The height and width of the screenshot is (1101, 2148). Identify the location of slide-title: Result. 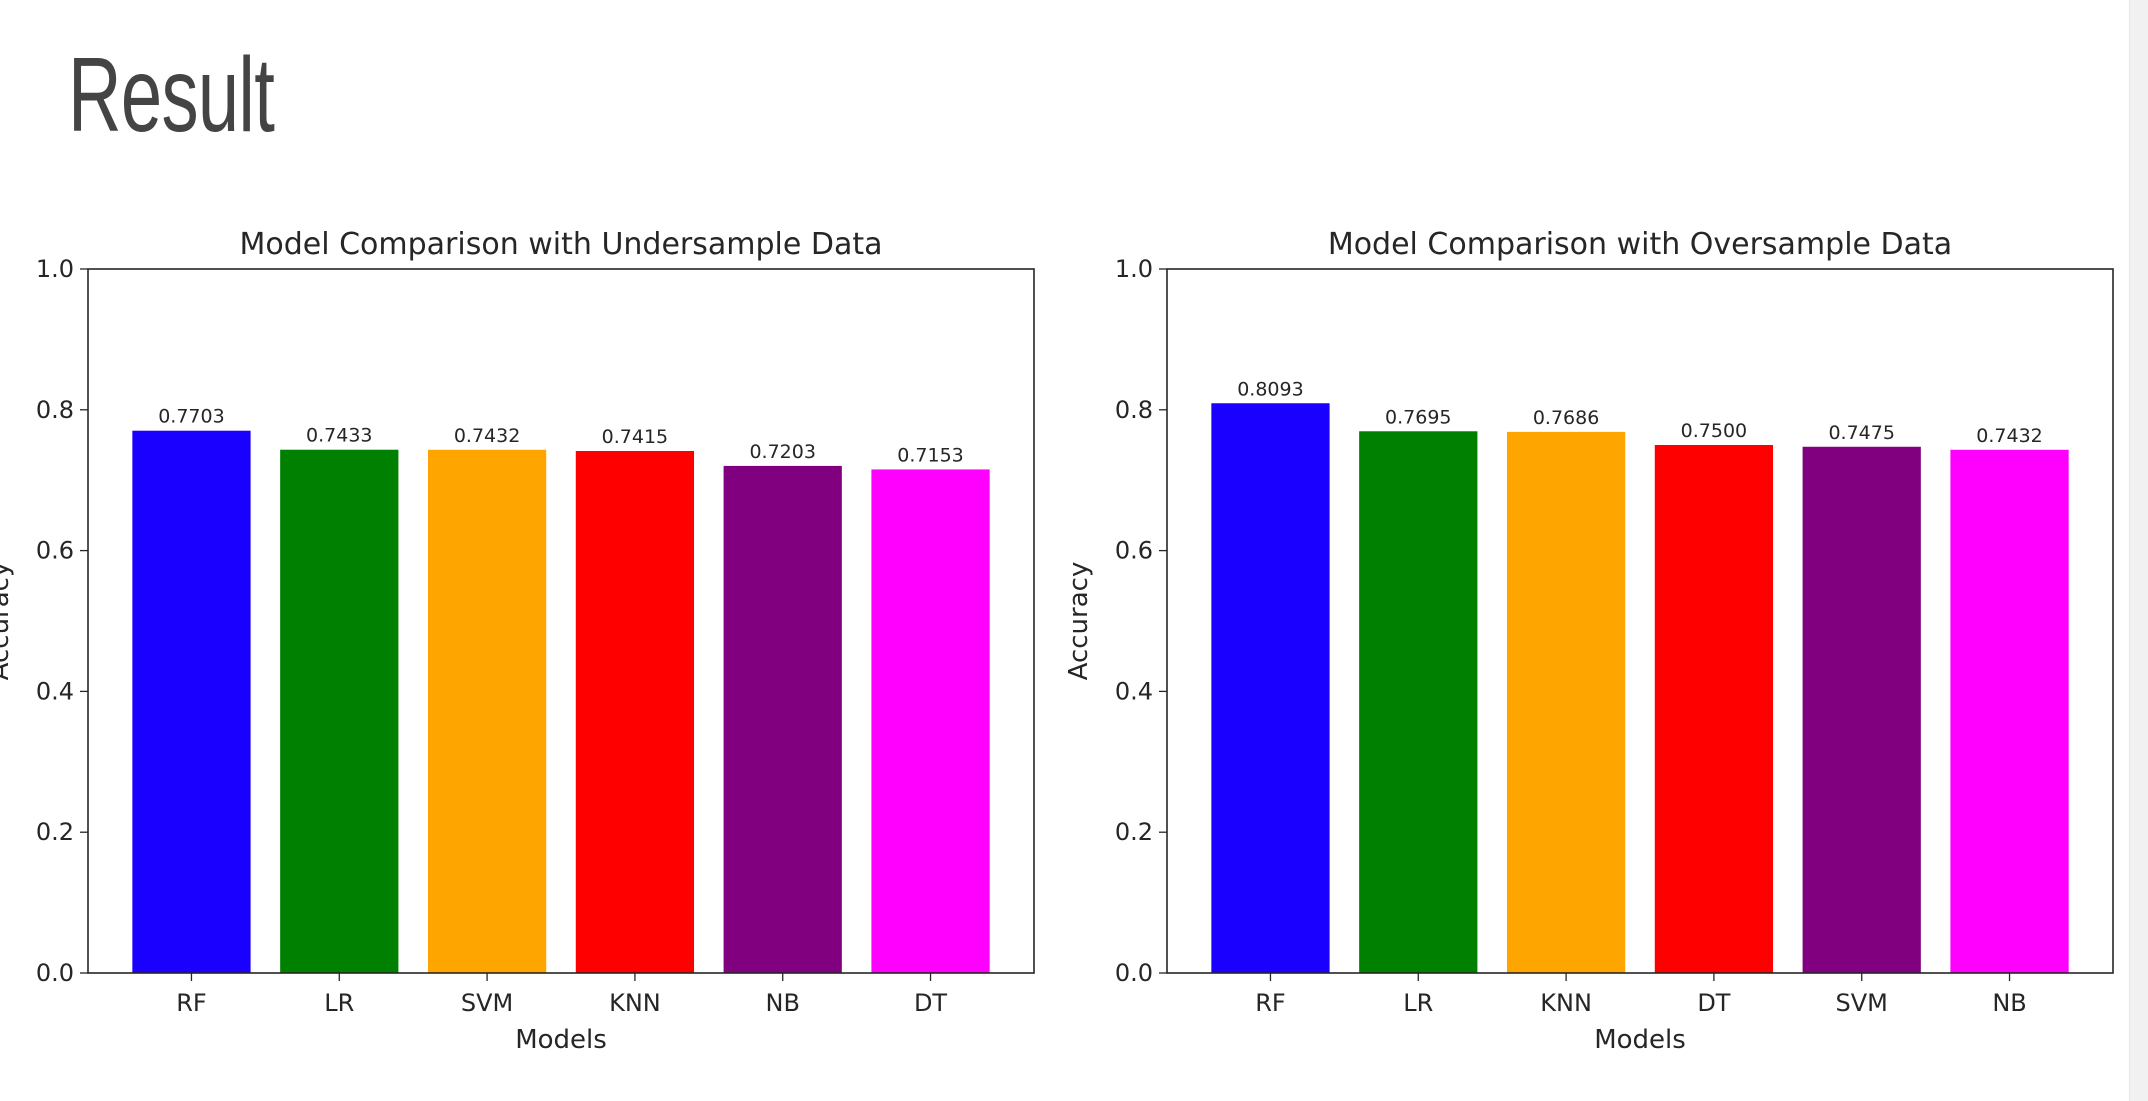
(171, 95).